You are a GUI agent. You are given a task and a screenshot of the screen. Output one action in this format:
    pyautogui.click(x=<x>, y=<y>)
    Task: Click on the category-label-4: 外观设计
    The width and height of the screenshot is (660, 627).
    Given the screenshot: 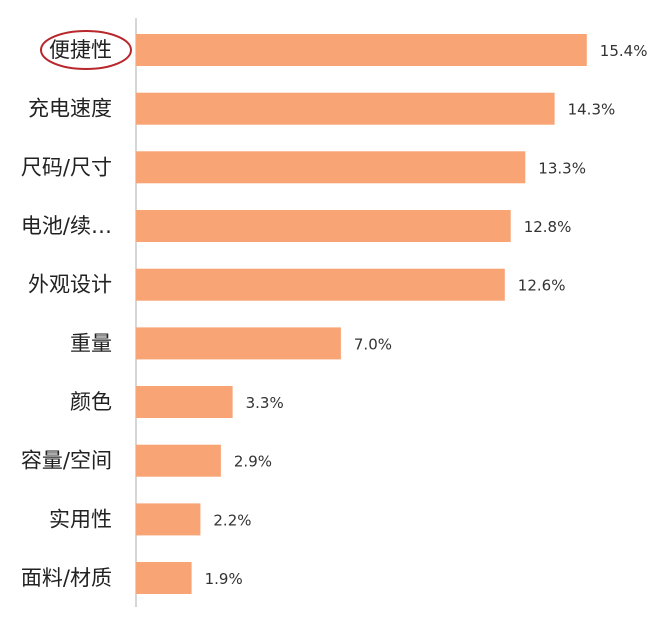 What is the action you would take?
    pyautogui.click(x=70, y=285)
    